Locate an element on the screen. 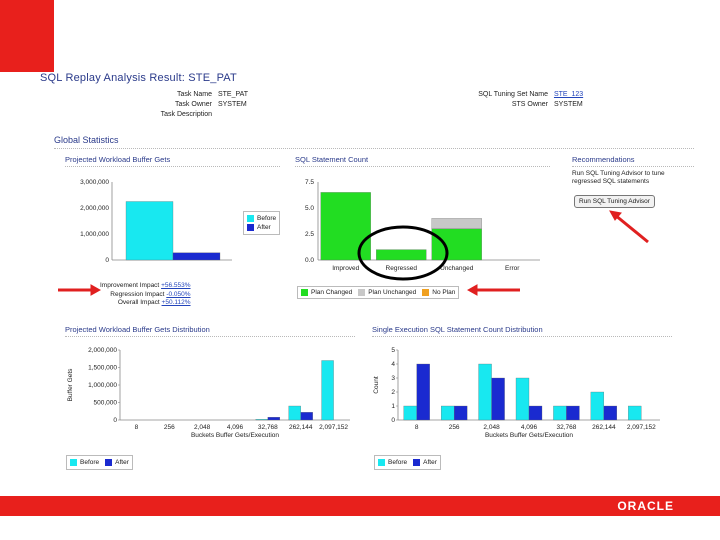 The image size is (720, 540). panel3-legend: Before After is located at coordinates (99, 462).